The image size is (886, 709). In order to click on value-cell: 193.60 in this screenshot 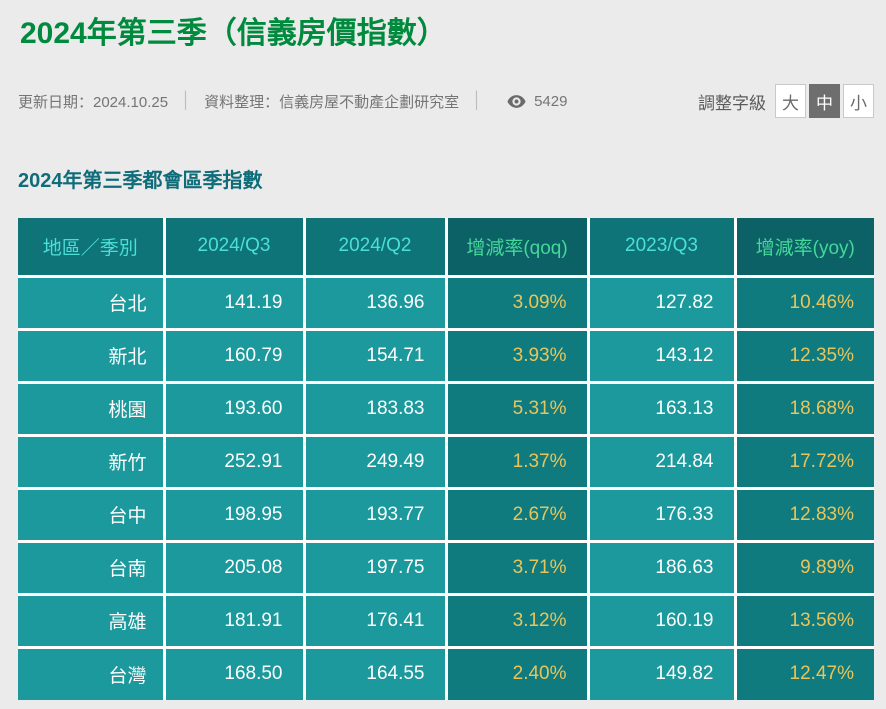, I will do `click(234, 408)`.